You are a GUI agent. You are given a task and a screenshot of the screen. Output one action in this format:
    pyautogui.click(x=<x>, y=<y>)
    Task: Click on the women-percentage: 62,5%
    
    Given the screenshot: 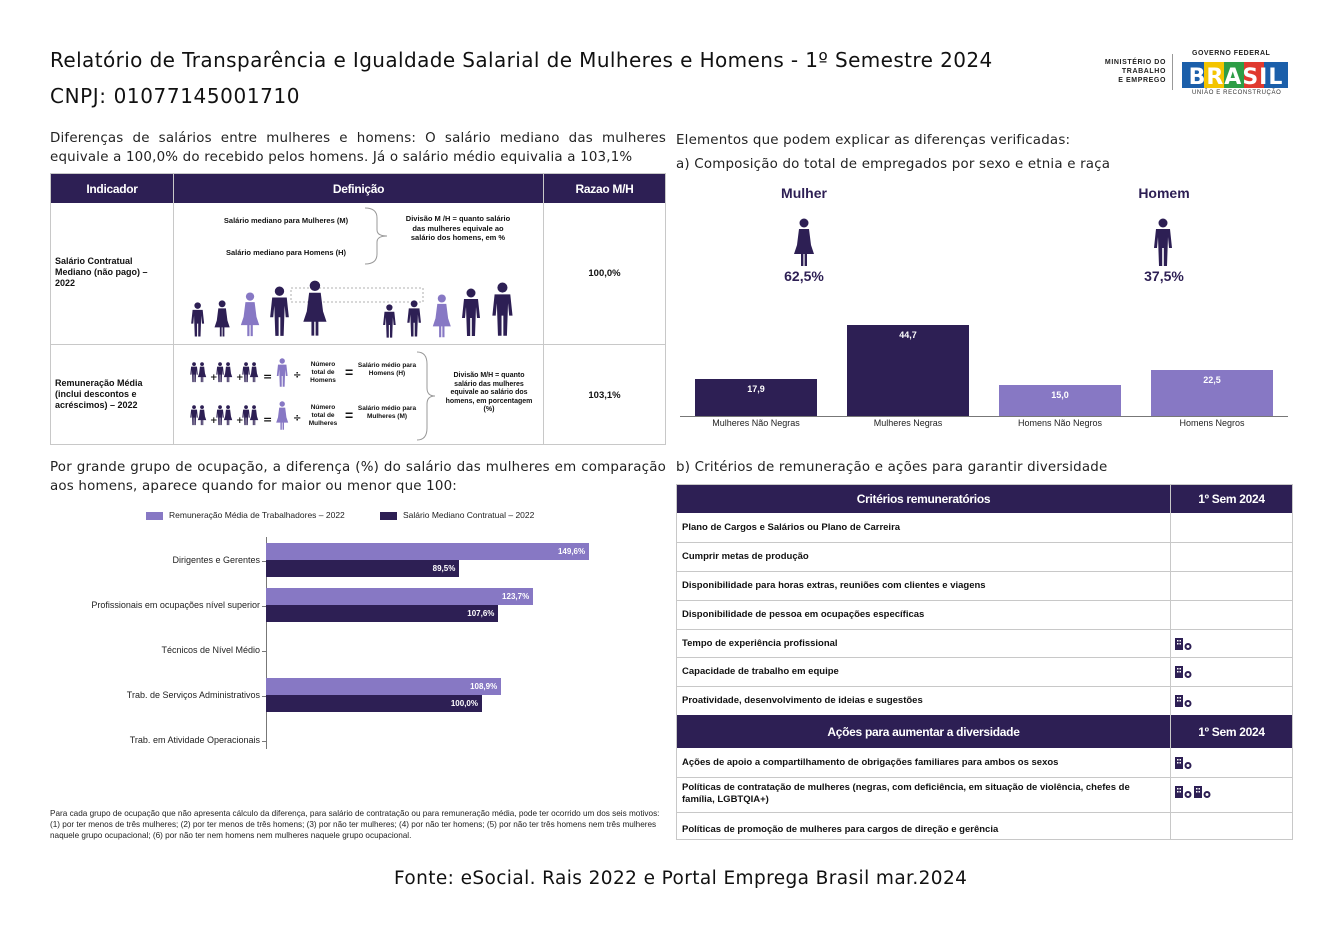 What is the action you would take?
    pyautogui.click(x=804, y=276)
    